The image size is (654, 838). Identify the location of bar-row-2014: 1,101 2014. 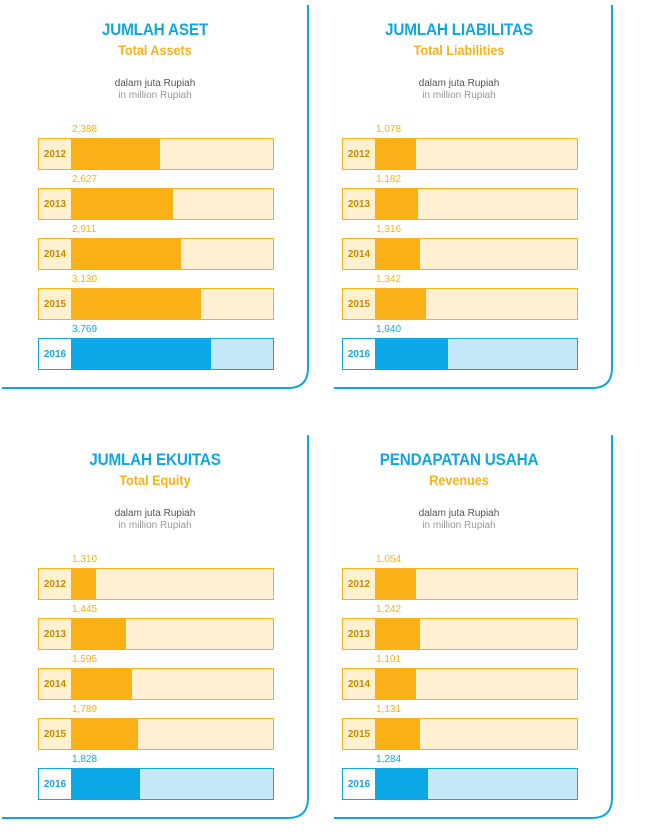
(460, 677).